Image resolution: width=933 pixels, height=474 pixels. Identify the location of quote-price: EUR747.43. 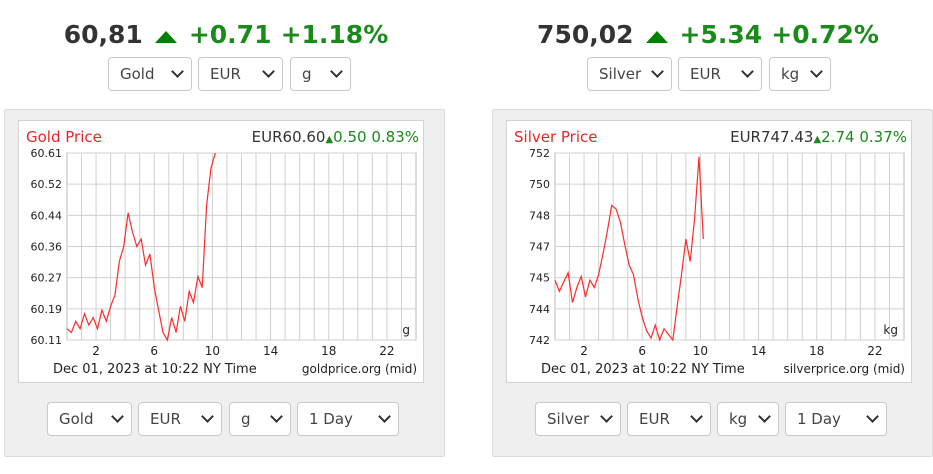
(771, 137).